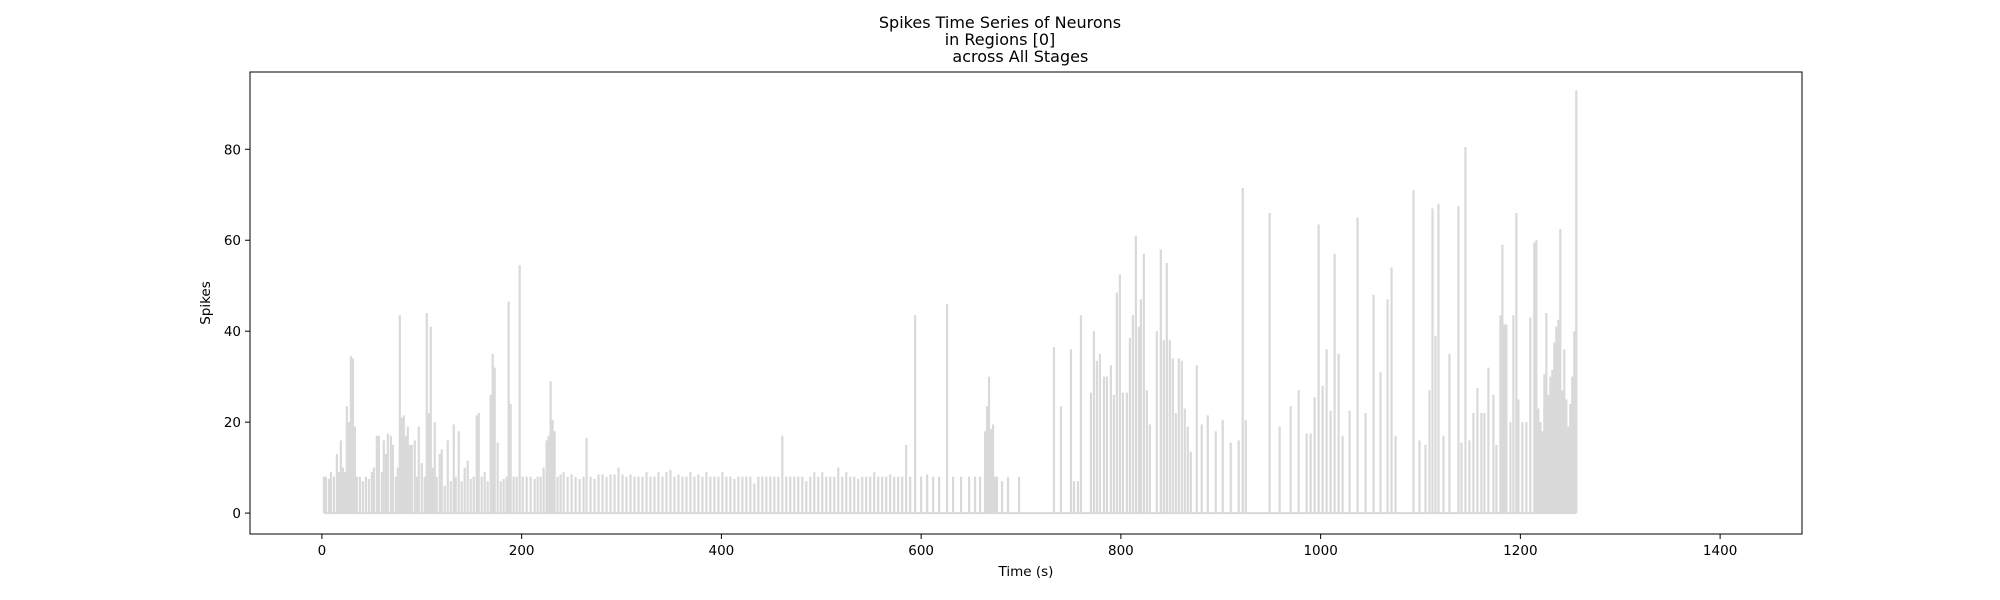 Image resolution: width=2000 pixels, height=600 pixels. Describe the element at coordinates (1026, 572) in the screenshot. I see `x-axis-label: Time (s)` at that location.